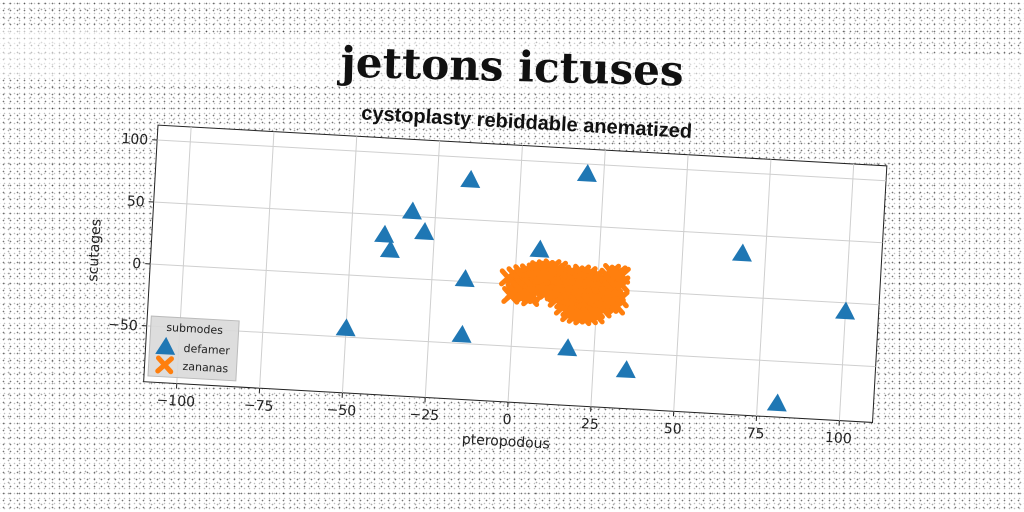  Describe the element at coordinates (258, 406) in the screenshot. I see `x-tick-label: −75` at that location.